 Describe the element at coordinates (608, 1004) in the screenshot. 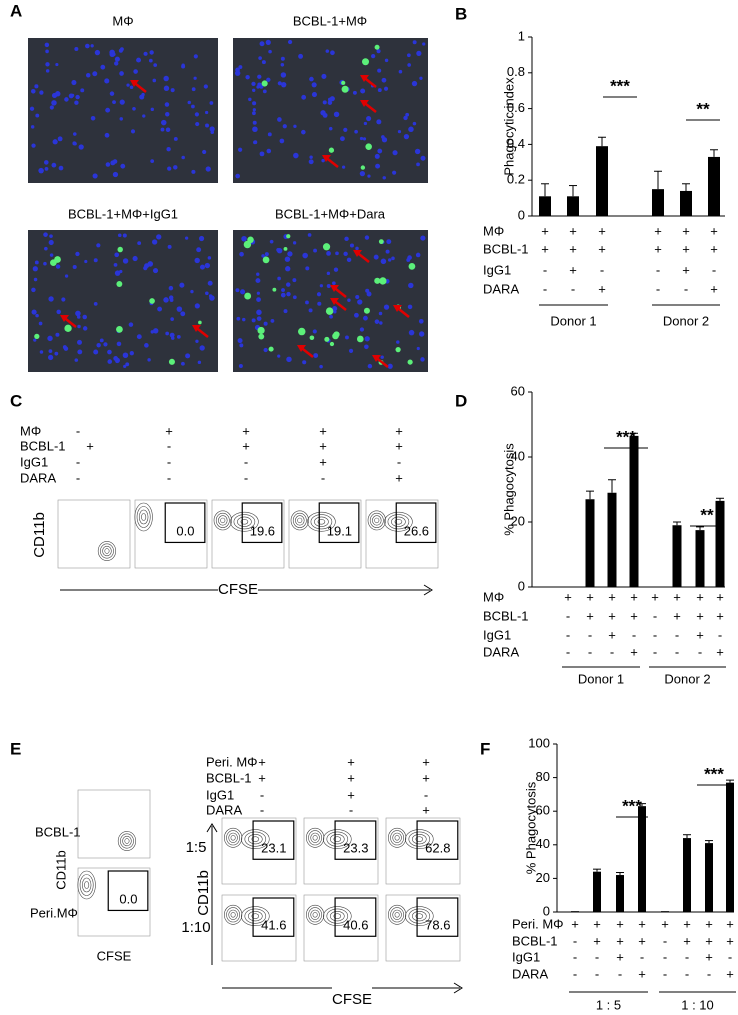

I see `group-label: 1 : 5` at that location.